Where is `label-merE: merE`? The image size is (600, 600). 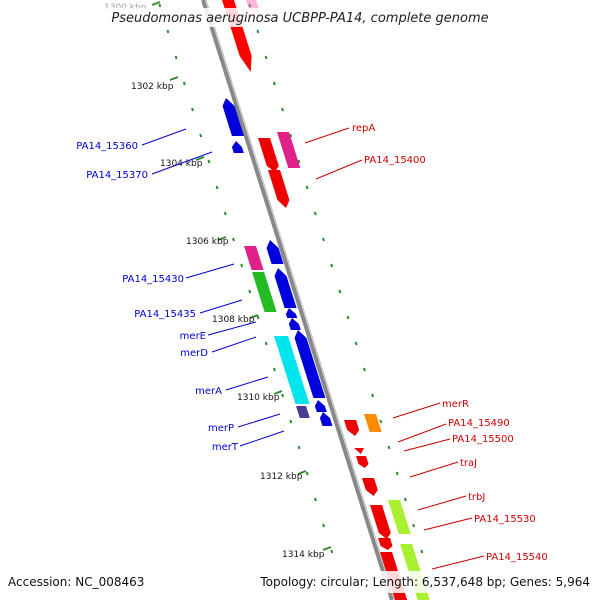
label-merE: merE is located at coordinates (193, 336).